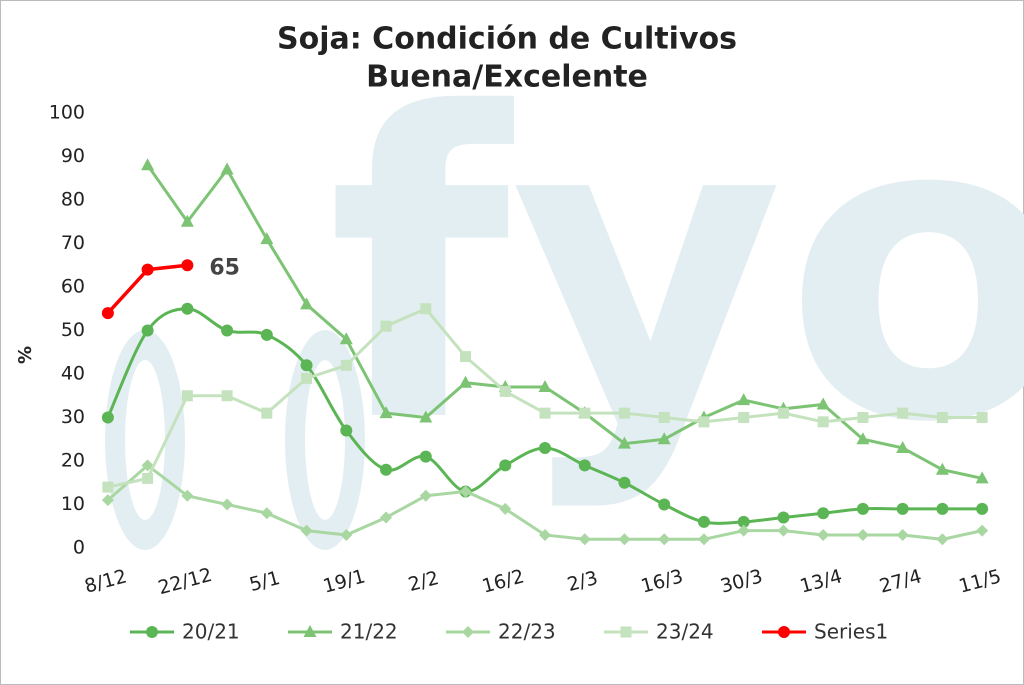  I want to click on data-label: 65, so click(224, 267).